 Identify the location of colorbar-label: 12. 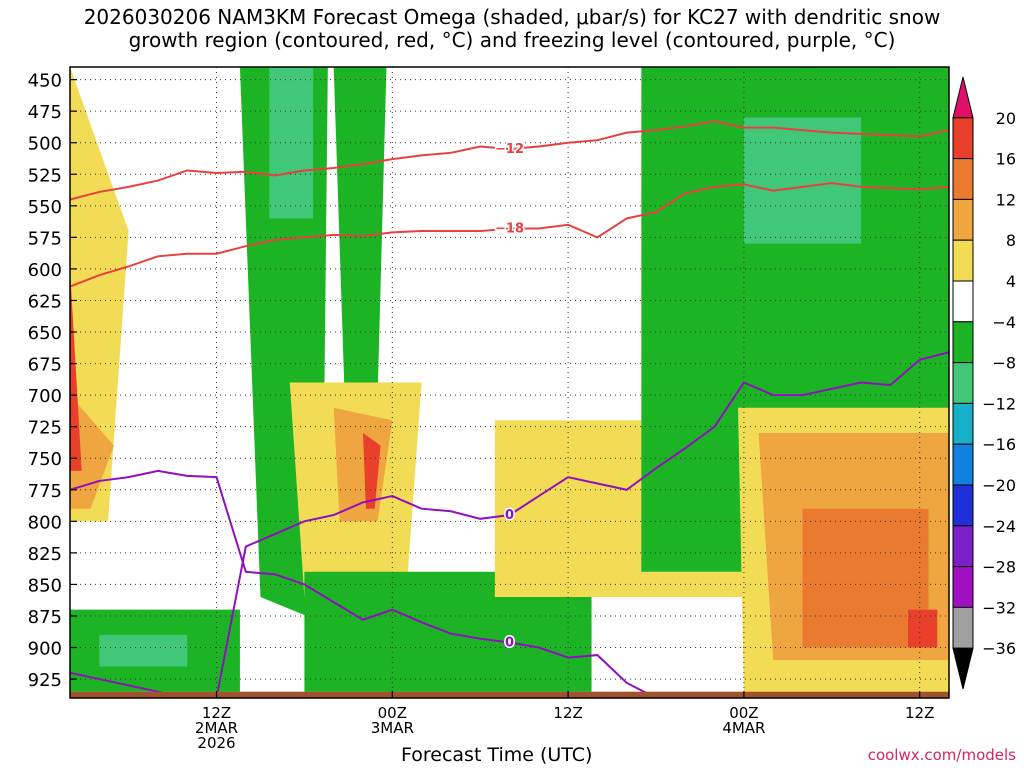
(1006, 199).